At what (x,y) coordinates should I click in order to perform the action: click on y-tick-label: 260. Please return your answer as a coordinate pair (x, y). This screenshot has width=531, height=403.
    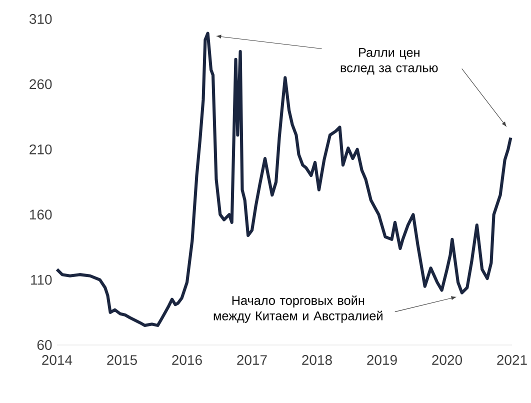
    Looking at the image, I should click on (41, 84).